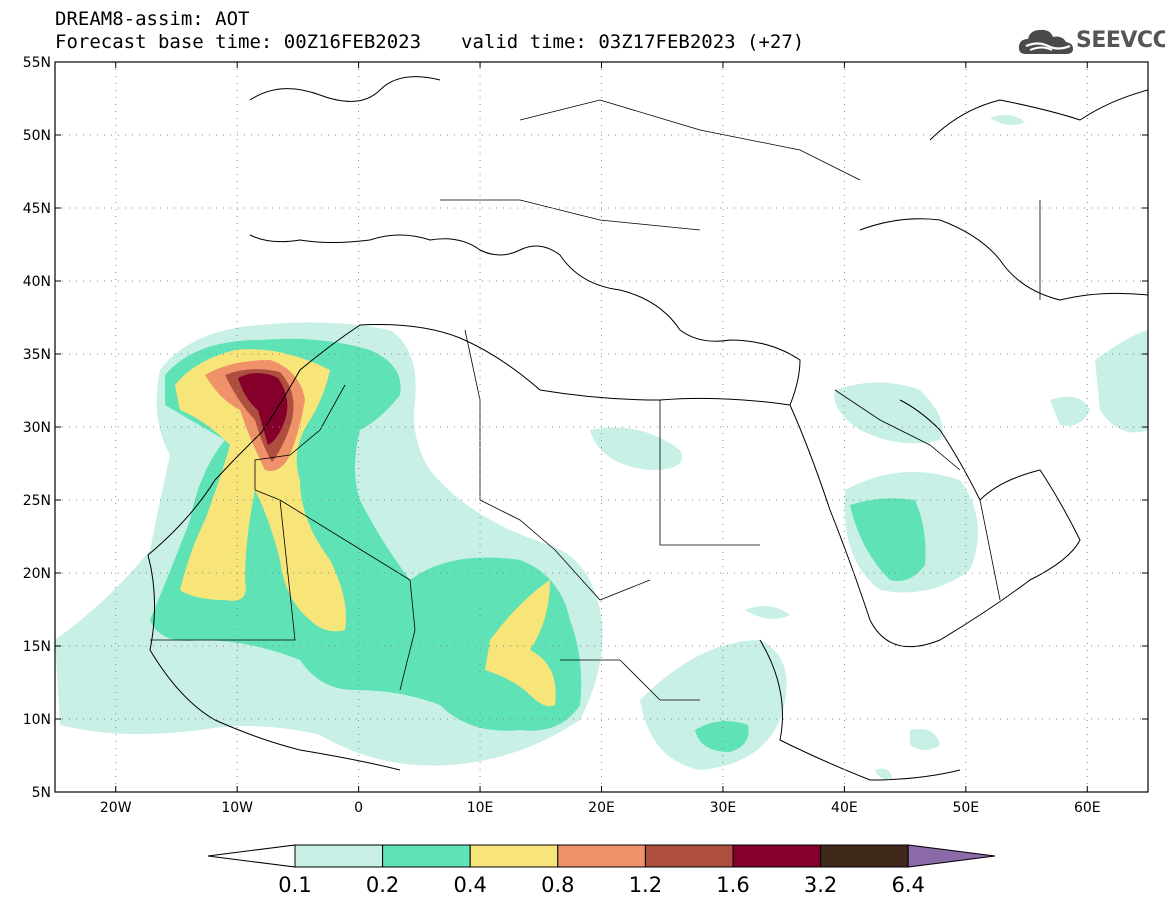  I want to click on lat-tick-label: 50N, so click(37, 136).